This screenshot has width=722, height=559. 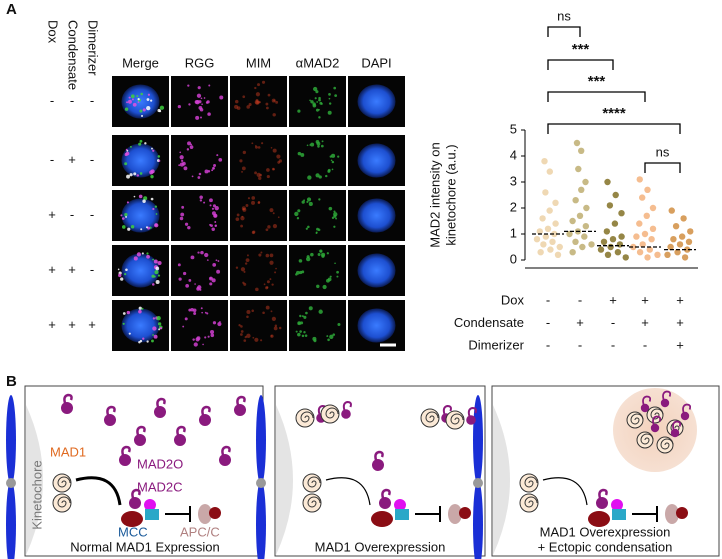 I want to click on nucleus, so click(x=140, y=101).